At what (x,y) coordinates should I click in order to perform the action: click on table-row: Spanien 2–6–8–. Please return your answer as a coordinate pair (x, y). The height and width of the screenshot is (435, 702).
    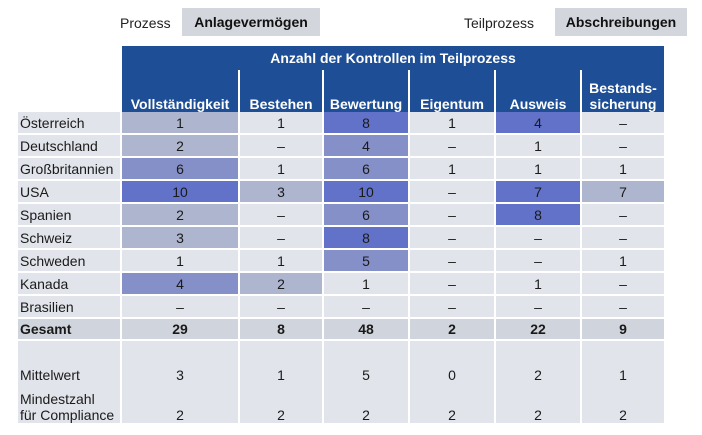
    Looking at the image, I should click on (341, 215).